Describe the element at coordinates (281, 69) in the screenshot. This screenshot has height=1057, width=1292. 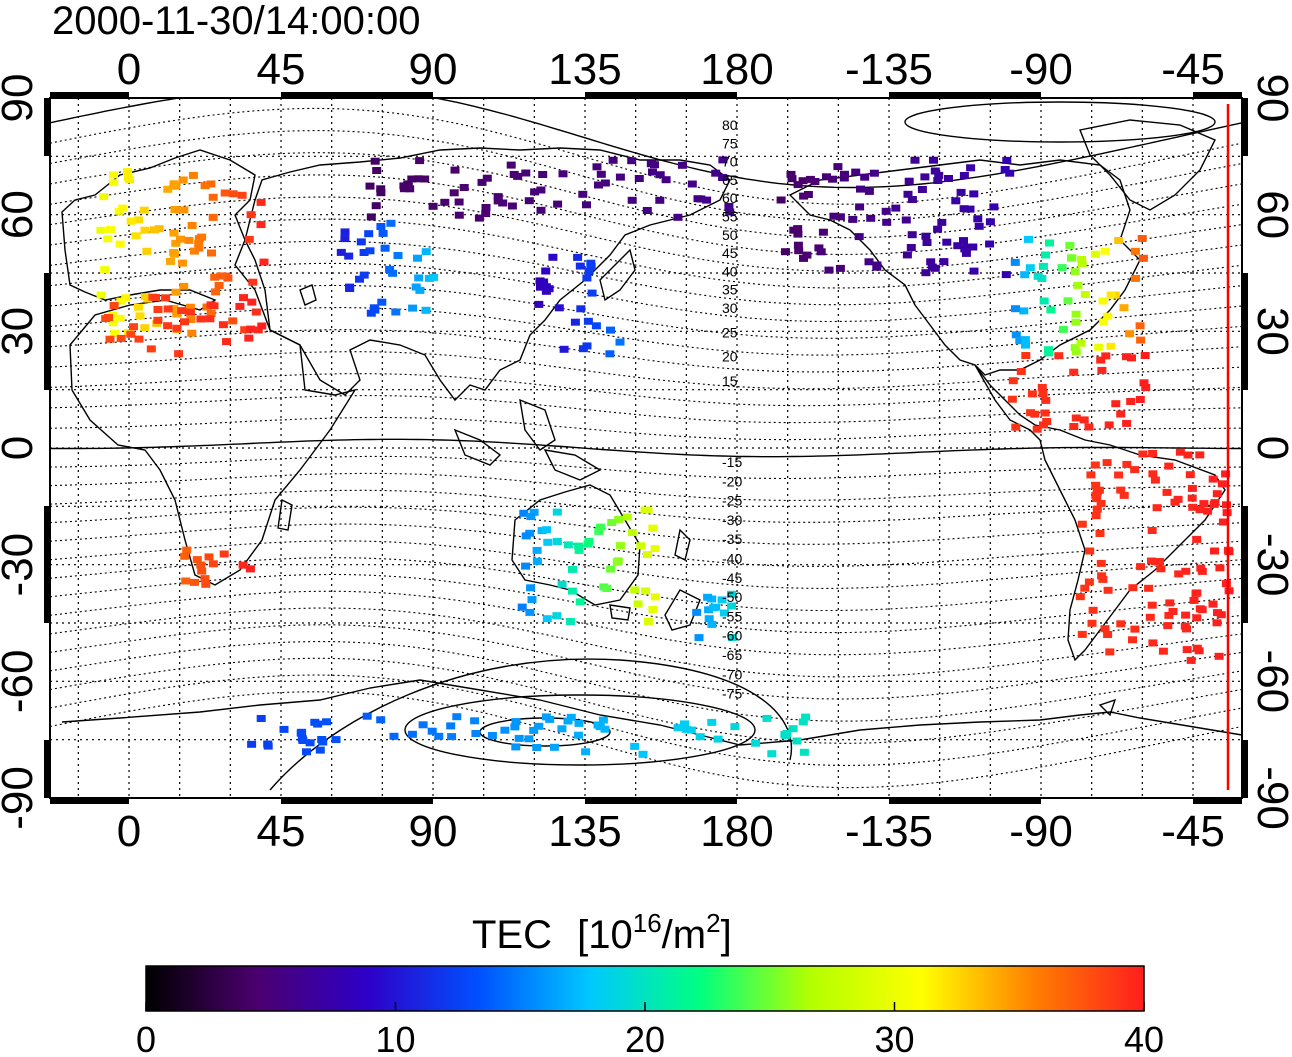
I see `lon-tick-label-top: 45` at that location.